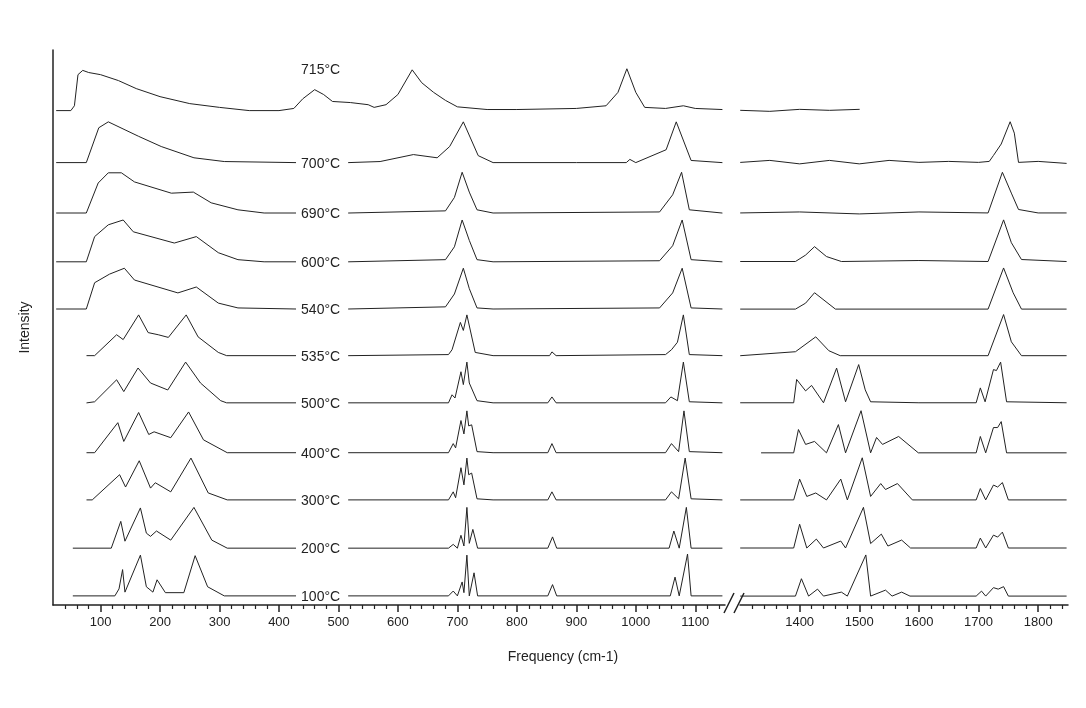 The image size is (1086, 708). What do you see at coordinates (160, 621) in the screenshot?
I see `x-tick-label: 200` at bounding box center [160, 621].